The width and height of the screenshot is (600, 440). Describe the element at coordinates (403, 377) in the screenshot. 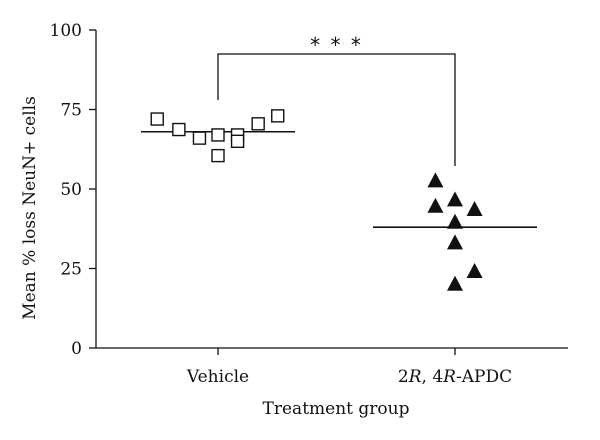

I see `x-category-label-part: 2` at that location.